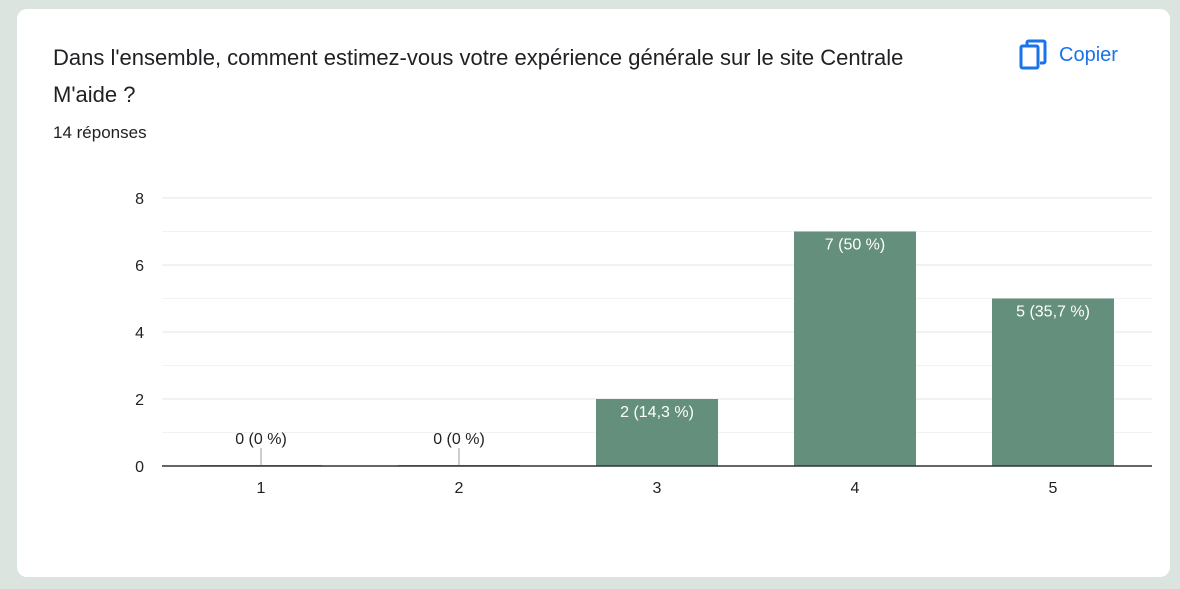  What do you see at coordinates (855, 488) in the screenshot?
I see `x-tick-label: 4` at bounding box center [855, 488].